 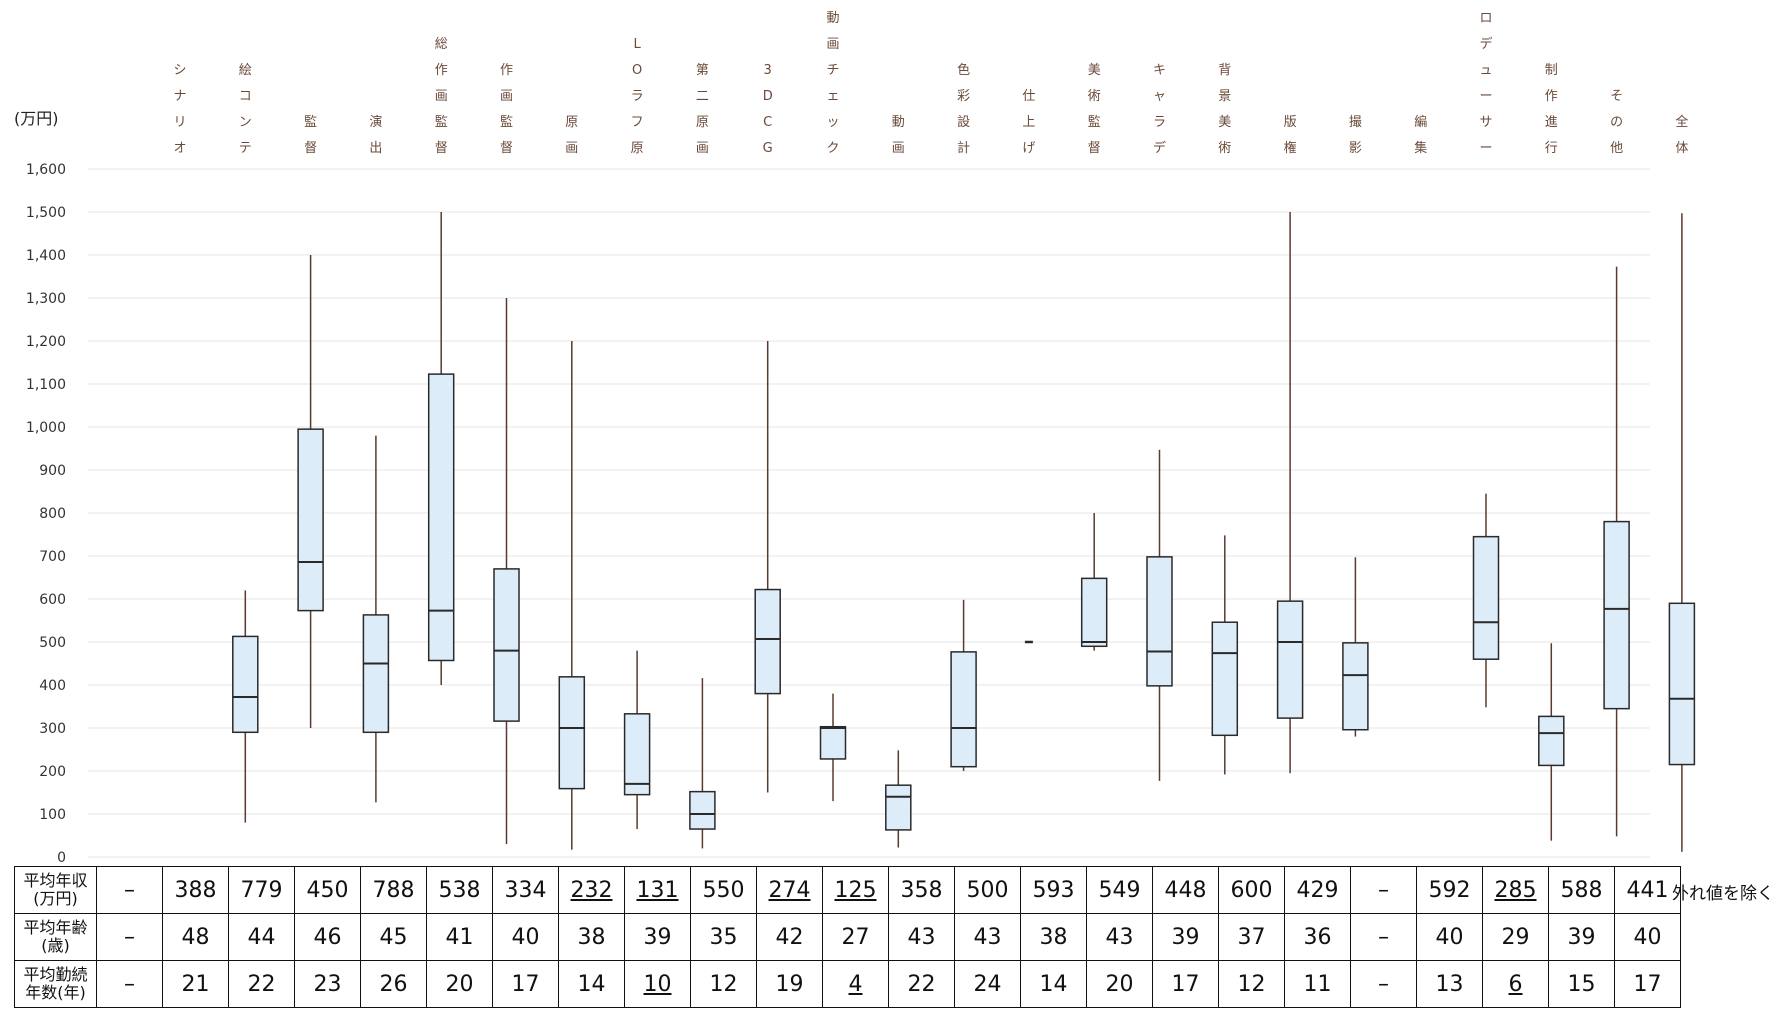 I want to click on category-label: 第二原画, so click(x=702, y=109).